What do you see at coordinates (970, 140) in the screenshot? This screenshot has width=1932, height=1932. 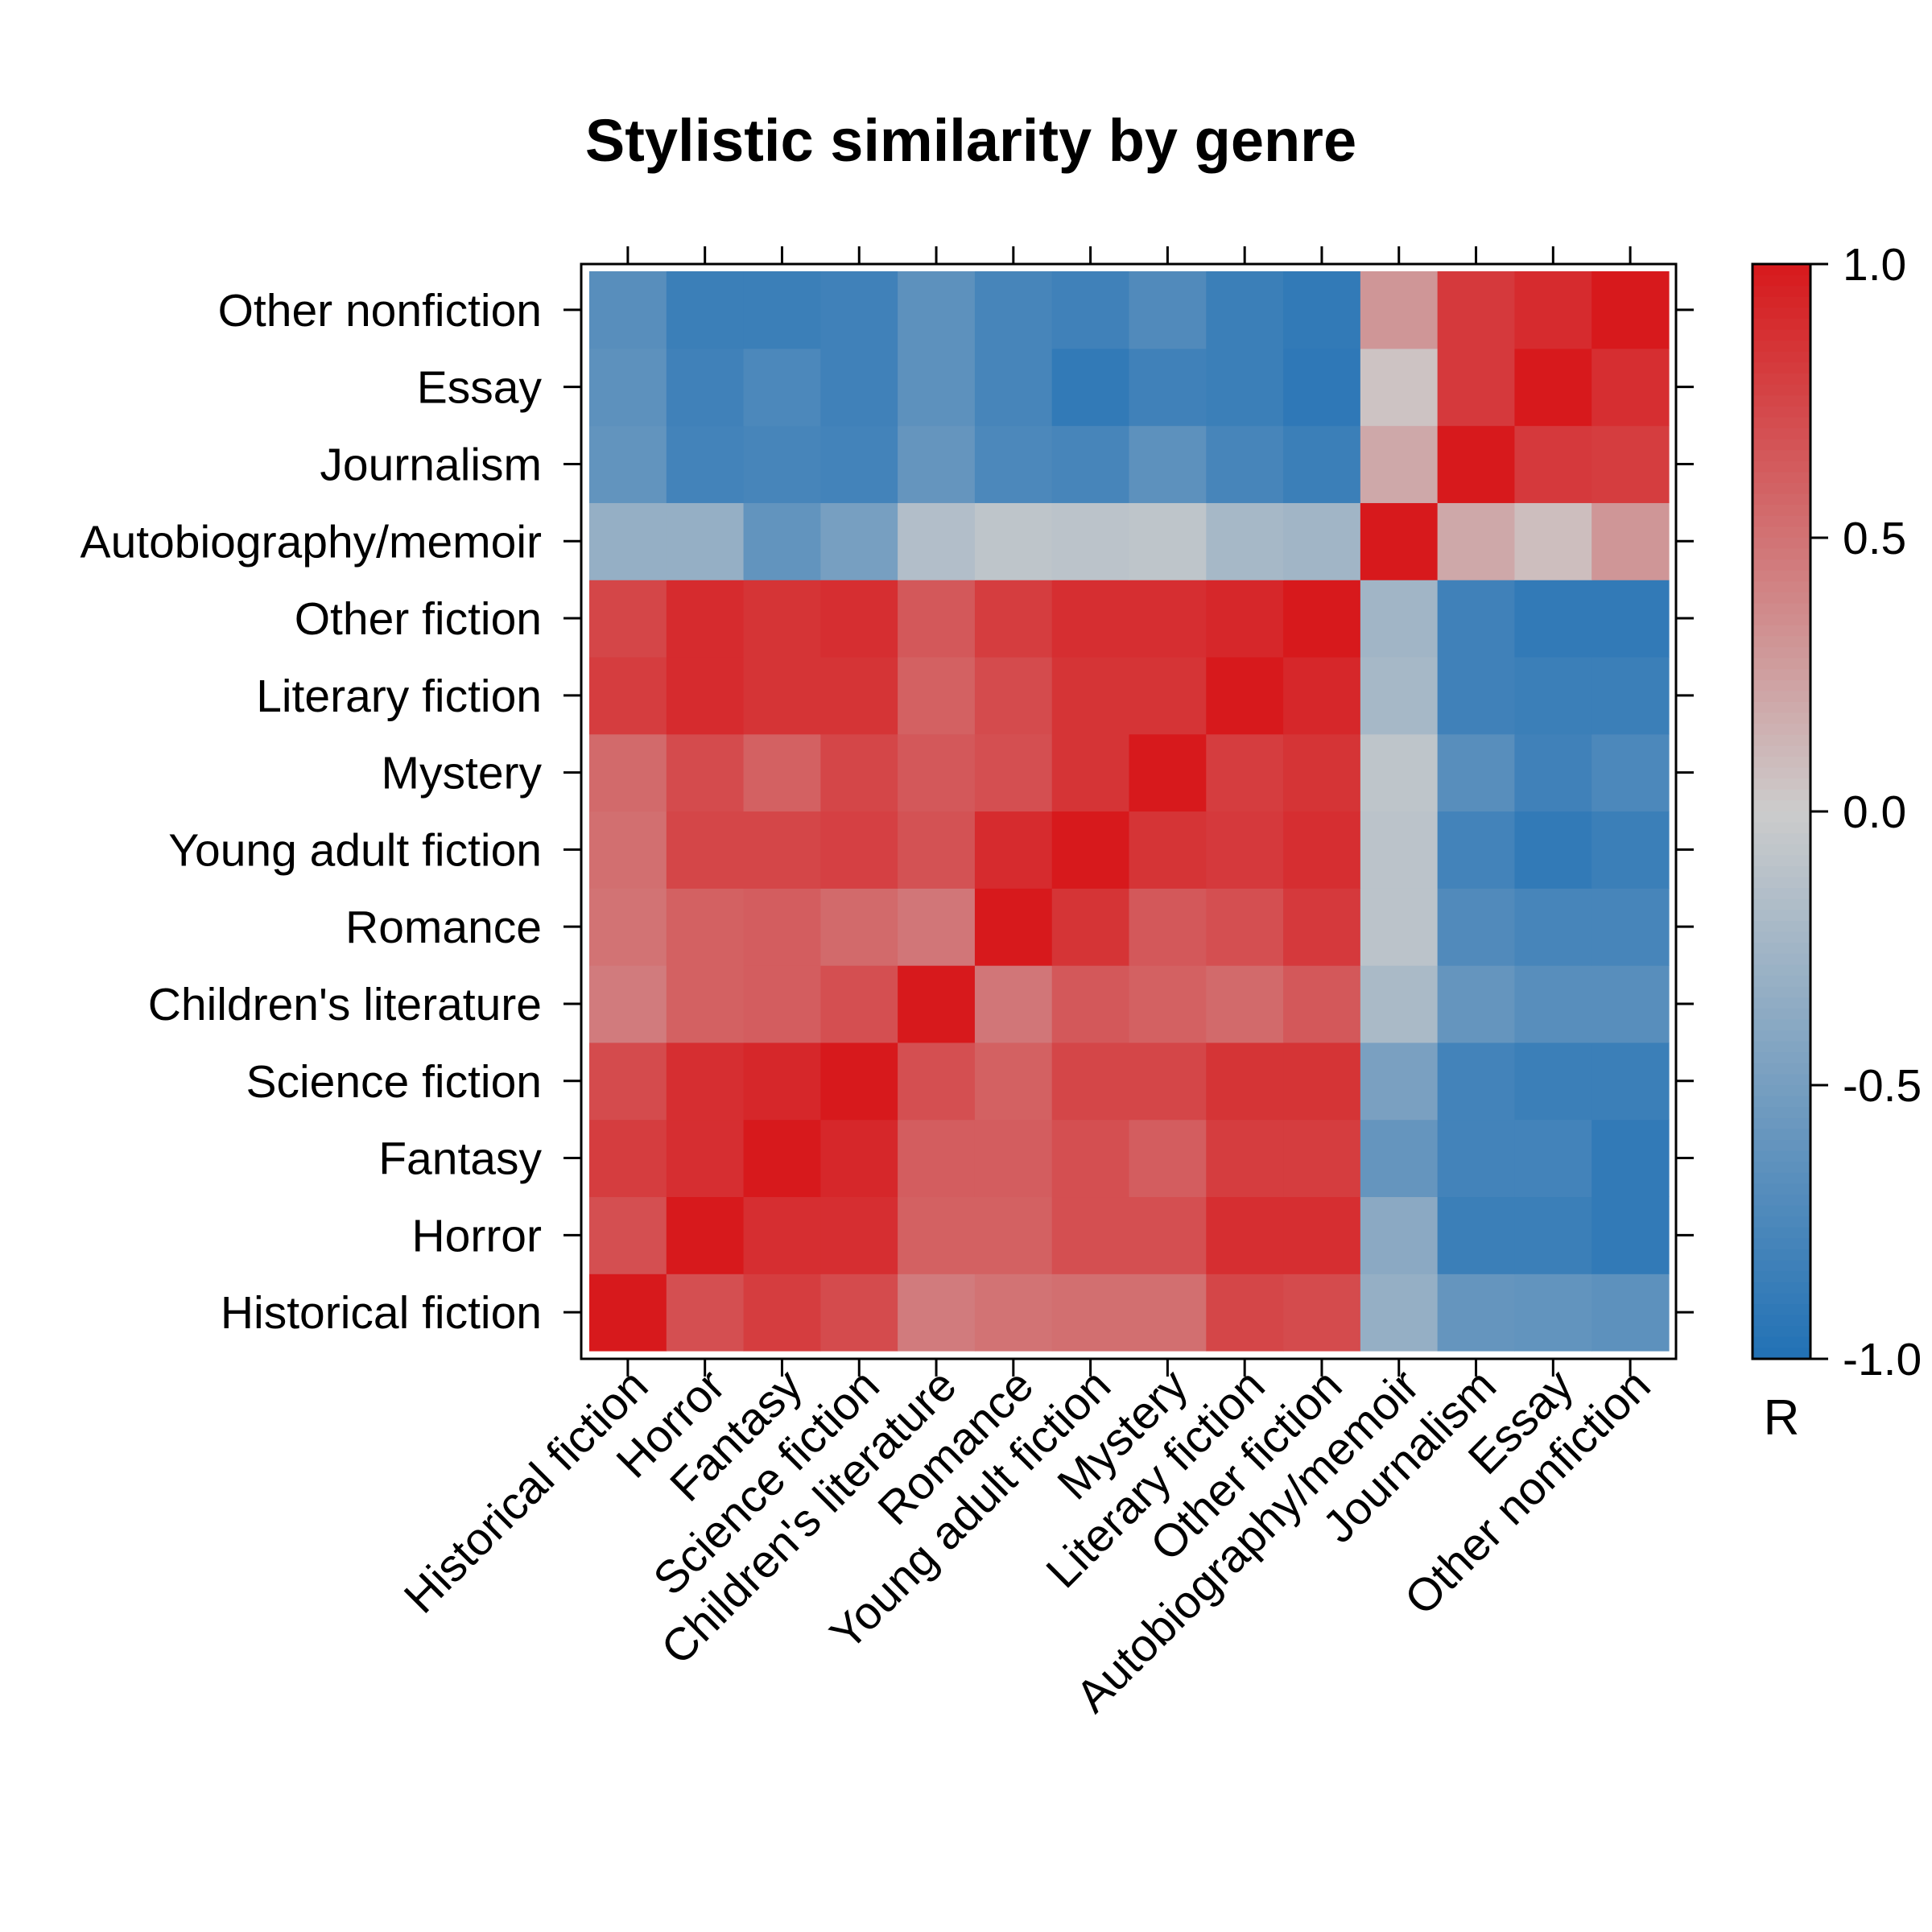 I see `chart-title: Stylistic similarity by genre` at bounding box center [970, 140].